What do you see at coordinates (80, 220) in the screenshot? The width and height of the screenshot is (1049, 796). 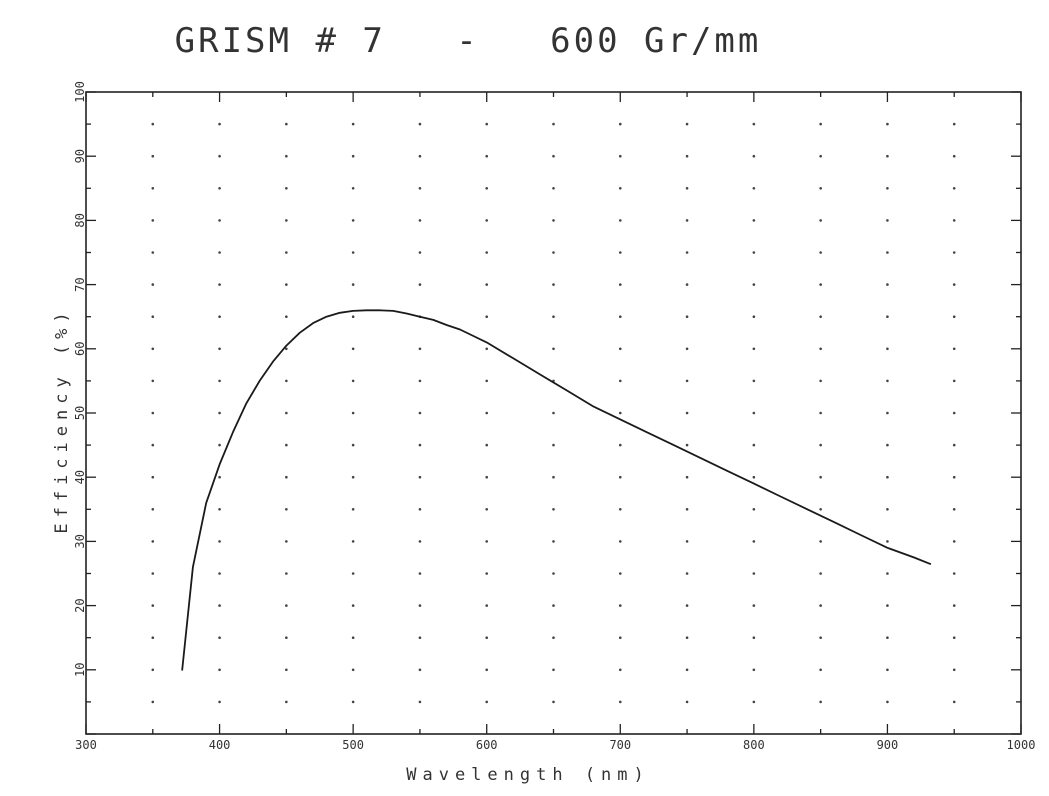 I see `y-tick-label: 80` at bounding box center [80, 220].